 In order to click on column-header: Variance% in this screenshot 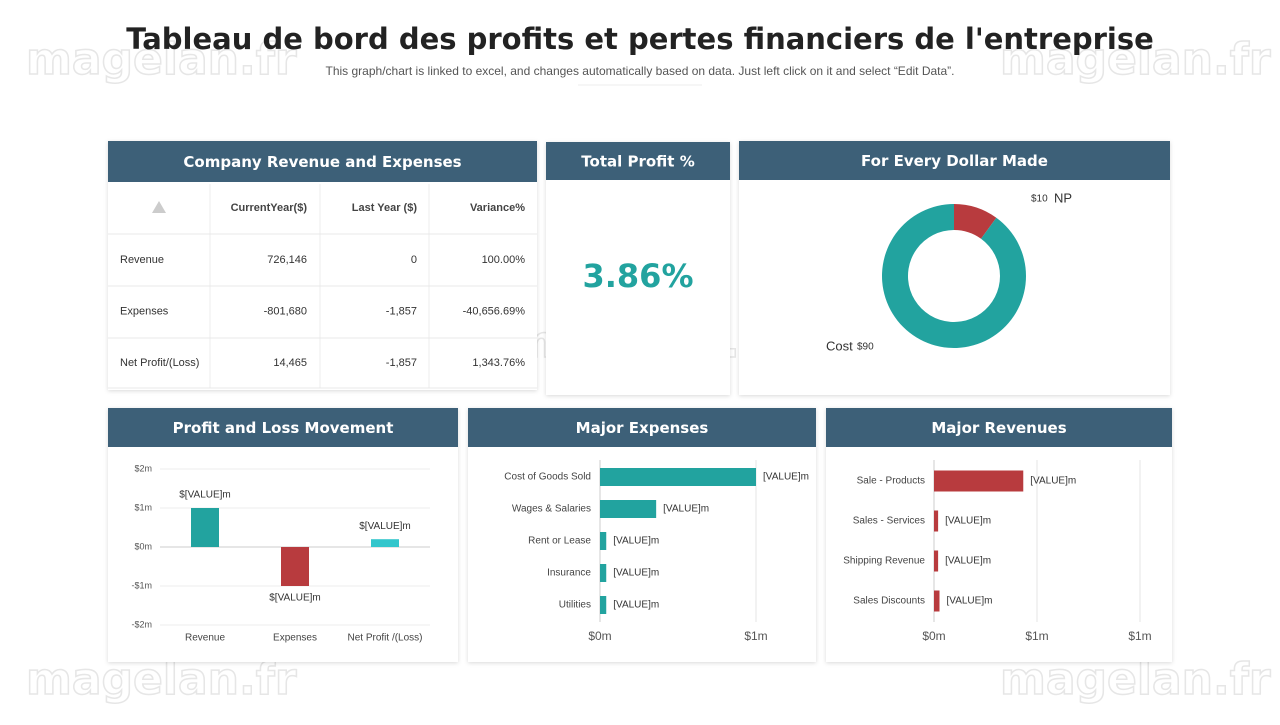, I will do `click(497, 208)`.